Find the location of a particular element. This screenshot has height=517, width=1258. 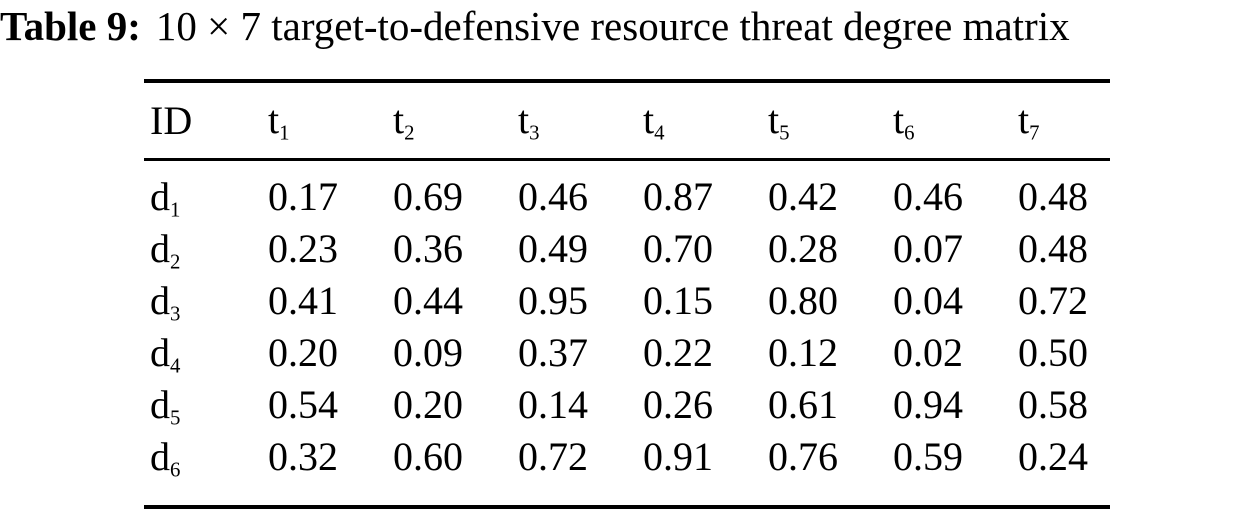

cell-d1-t1: 0.17 is located at coordinates (303, 196).